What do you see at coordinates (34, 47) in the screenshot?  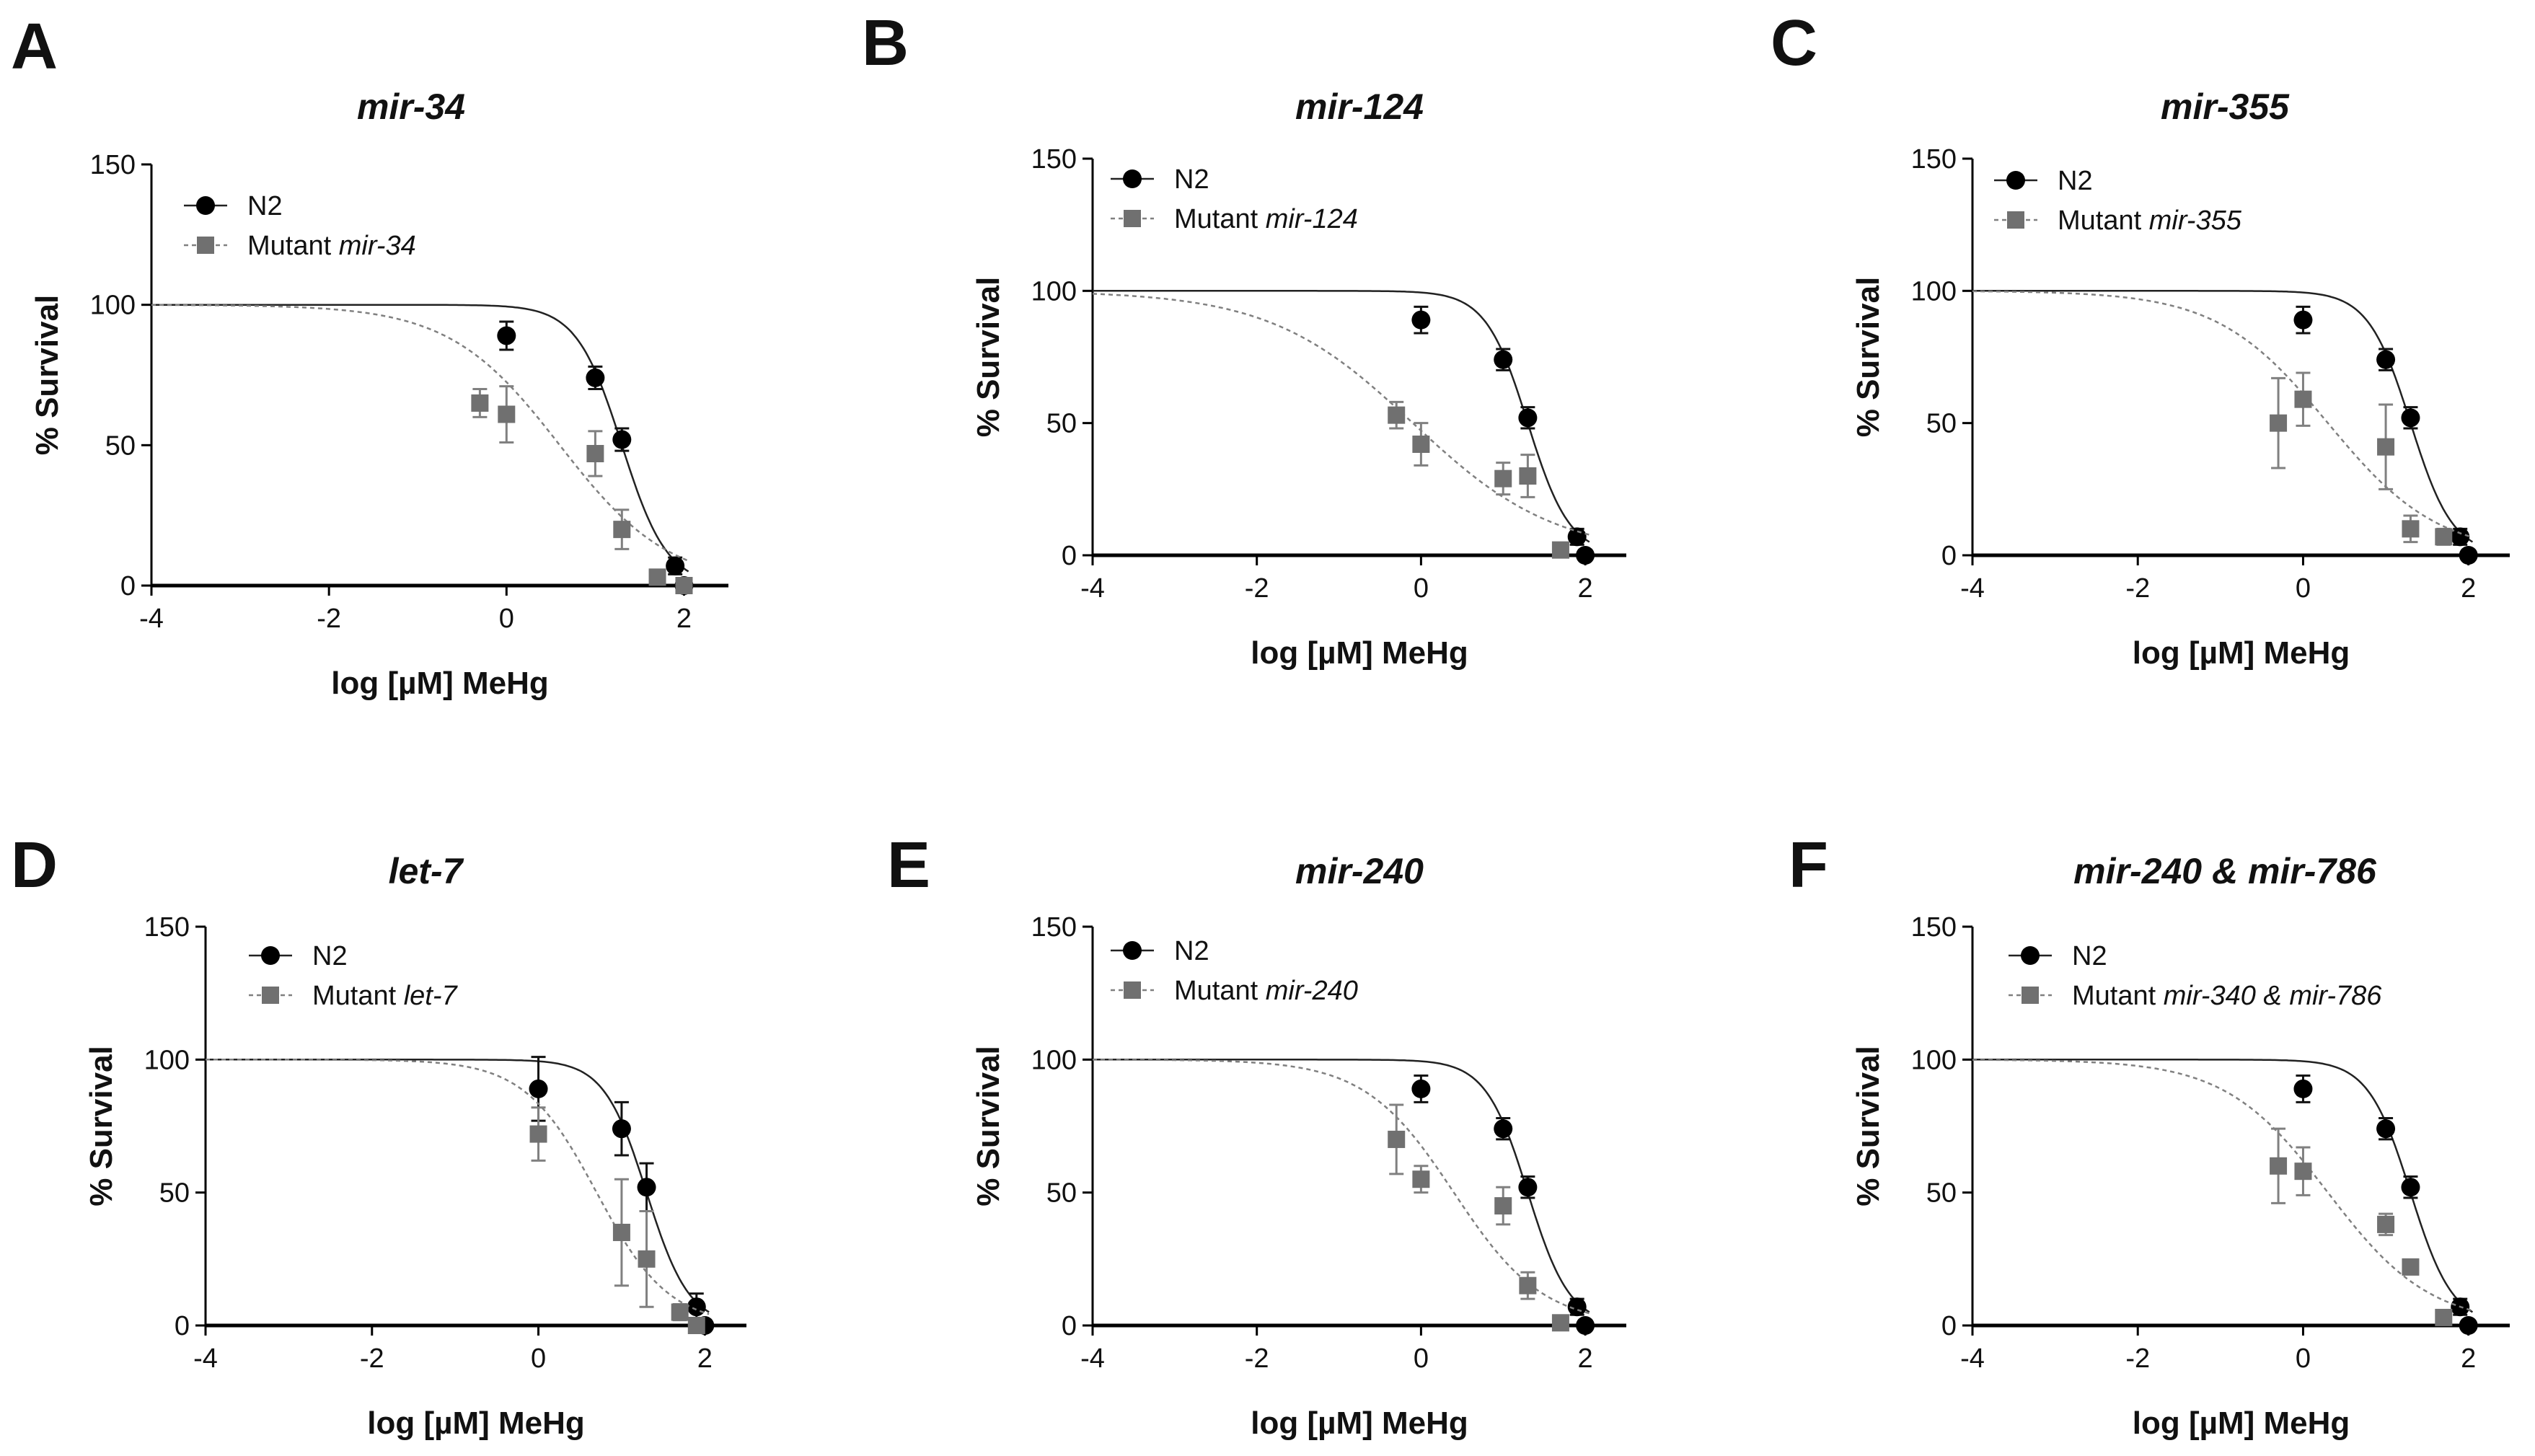 I see `panel-letter: A` at bounding box center [34, 47].